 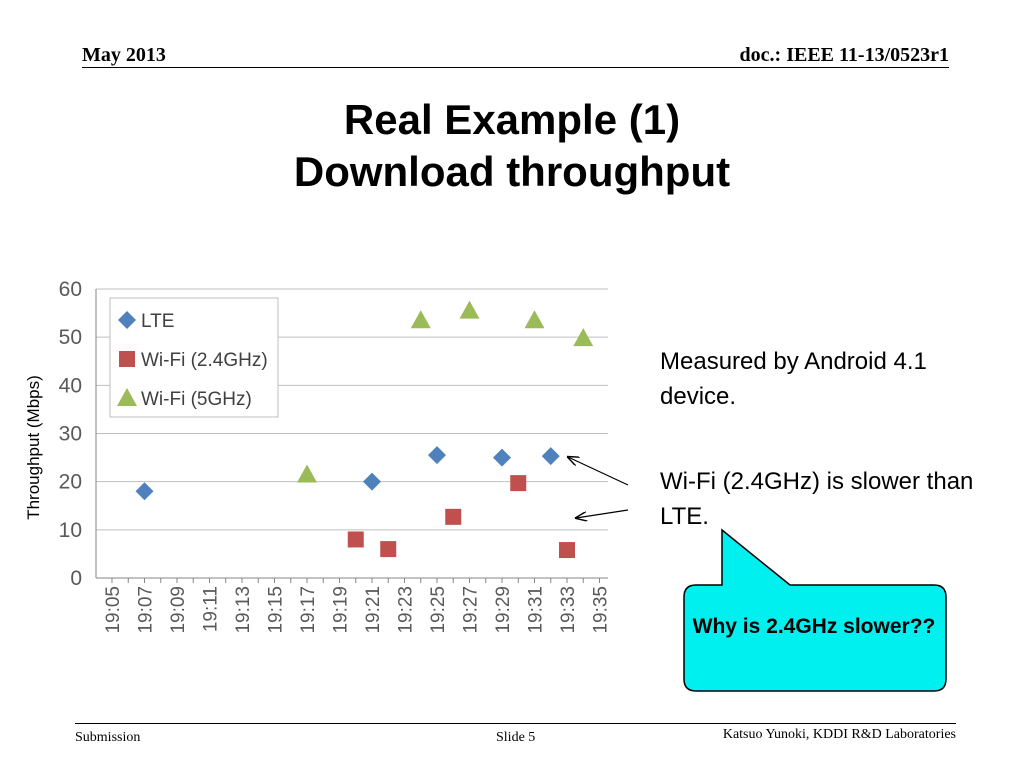 What do you see at coordinates (515, 723) in the screenshot?
I see `footer-rule` at bounding box center [515, 723].